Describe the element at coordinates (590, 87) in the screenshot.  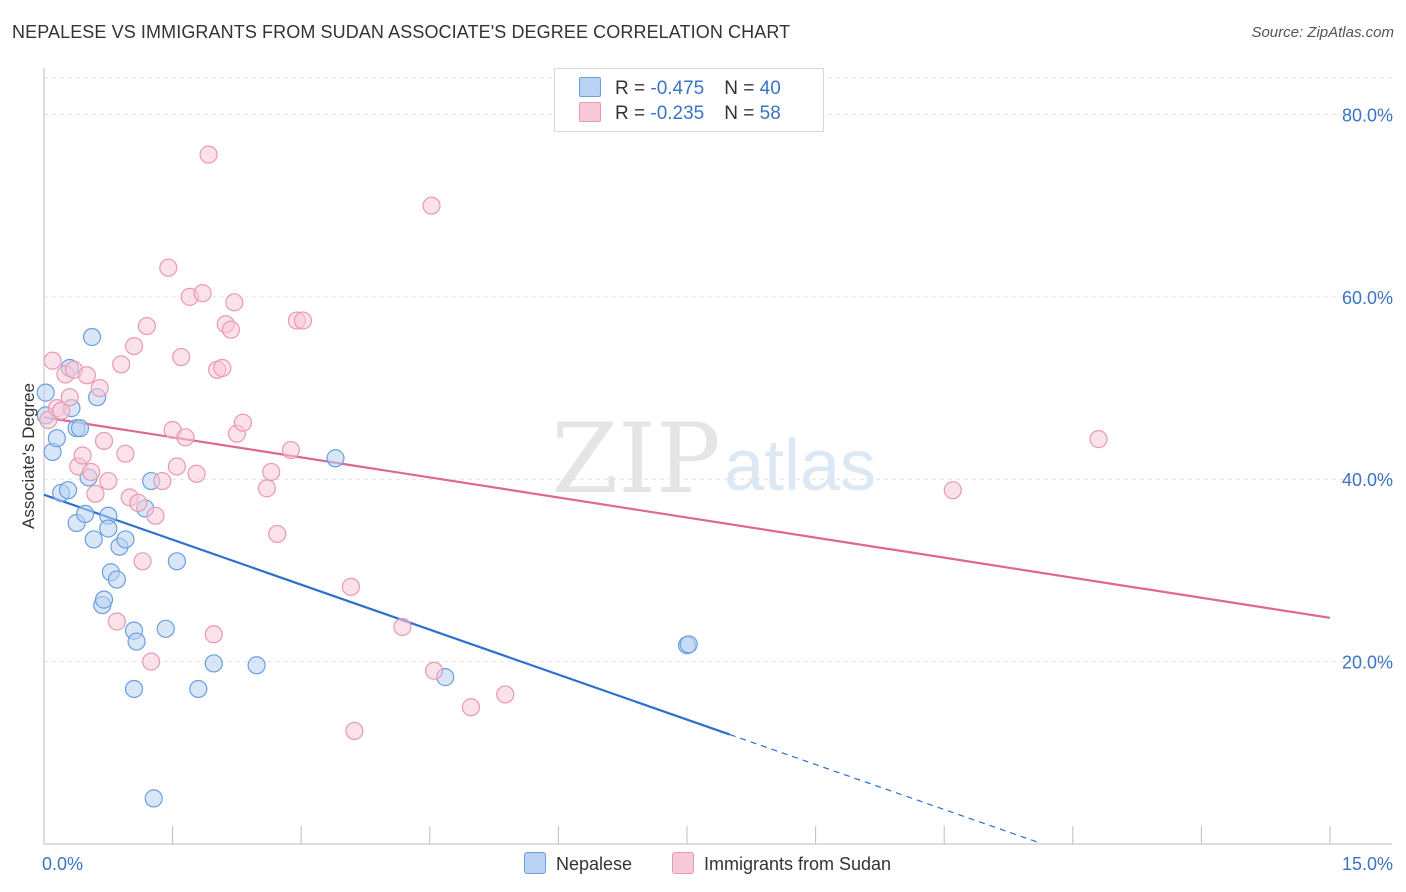
I see `nepalese-swatch` at that location.